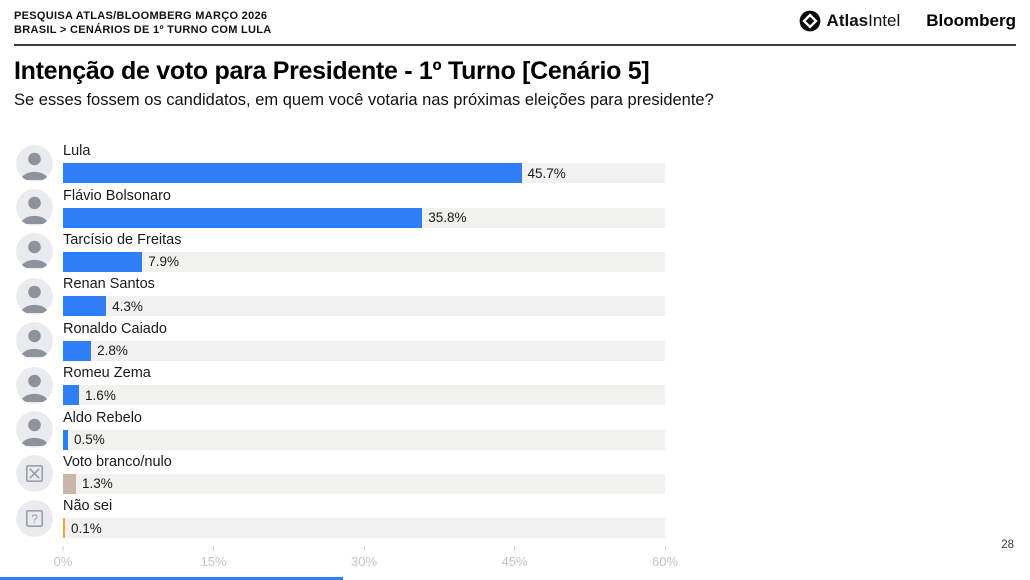 This screenshot has width=1030, height=580. Describe the element at coordinates (109, 284) in the screenshot. I see `candidate-name: Renan Santos` at that location.